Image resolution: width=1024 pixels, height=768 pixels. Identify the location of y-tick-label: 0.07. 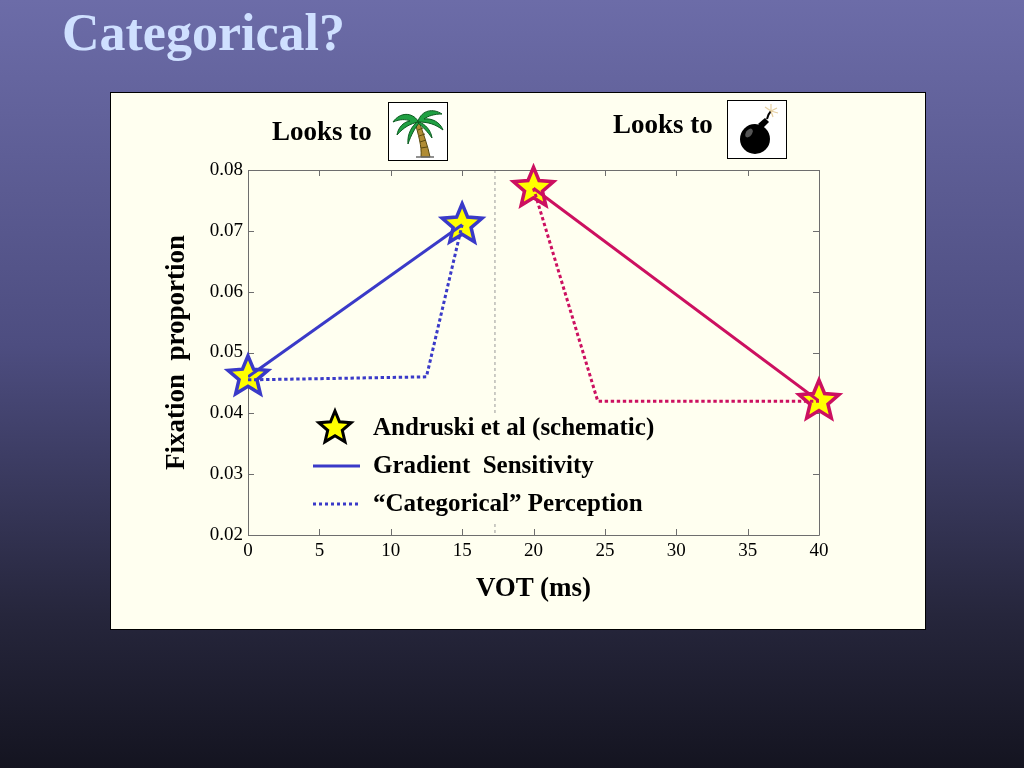
(226, 229).